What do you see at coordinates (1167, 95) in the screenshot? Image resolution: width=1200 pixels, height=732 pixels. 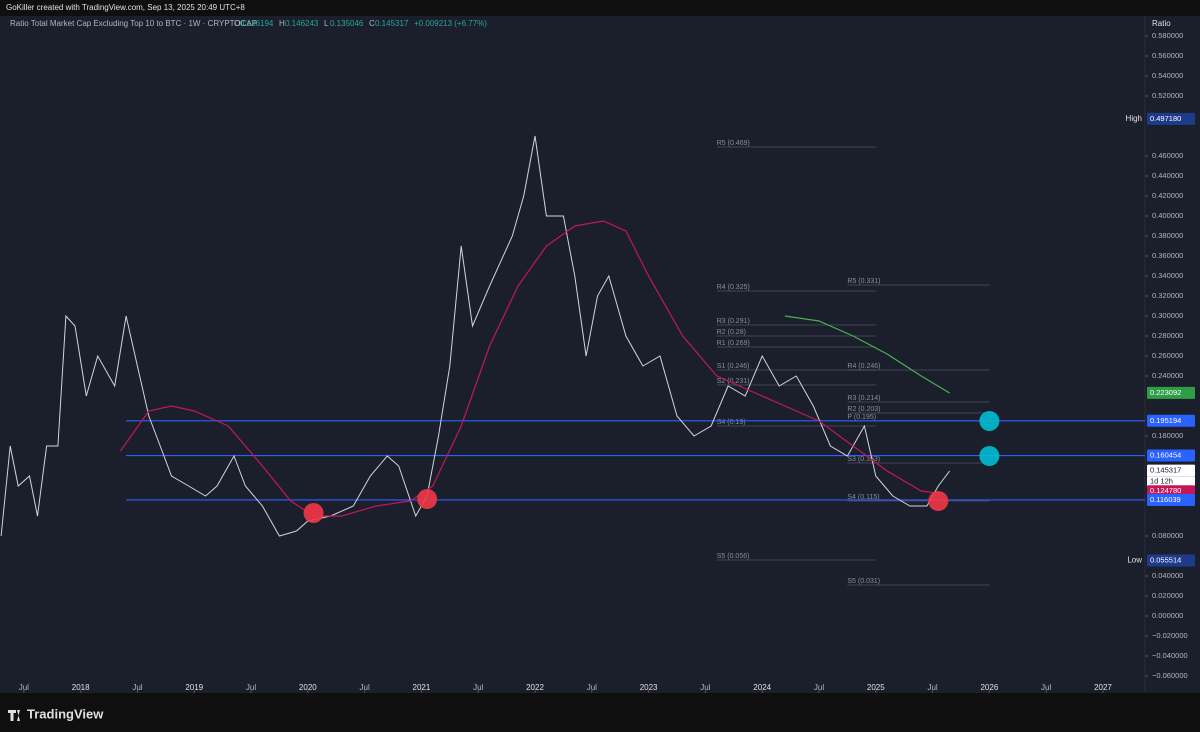 I see `y-tick-label: 0.520000` at bounding box center [1167, 95].